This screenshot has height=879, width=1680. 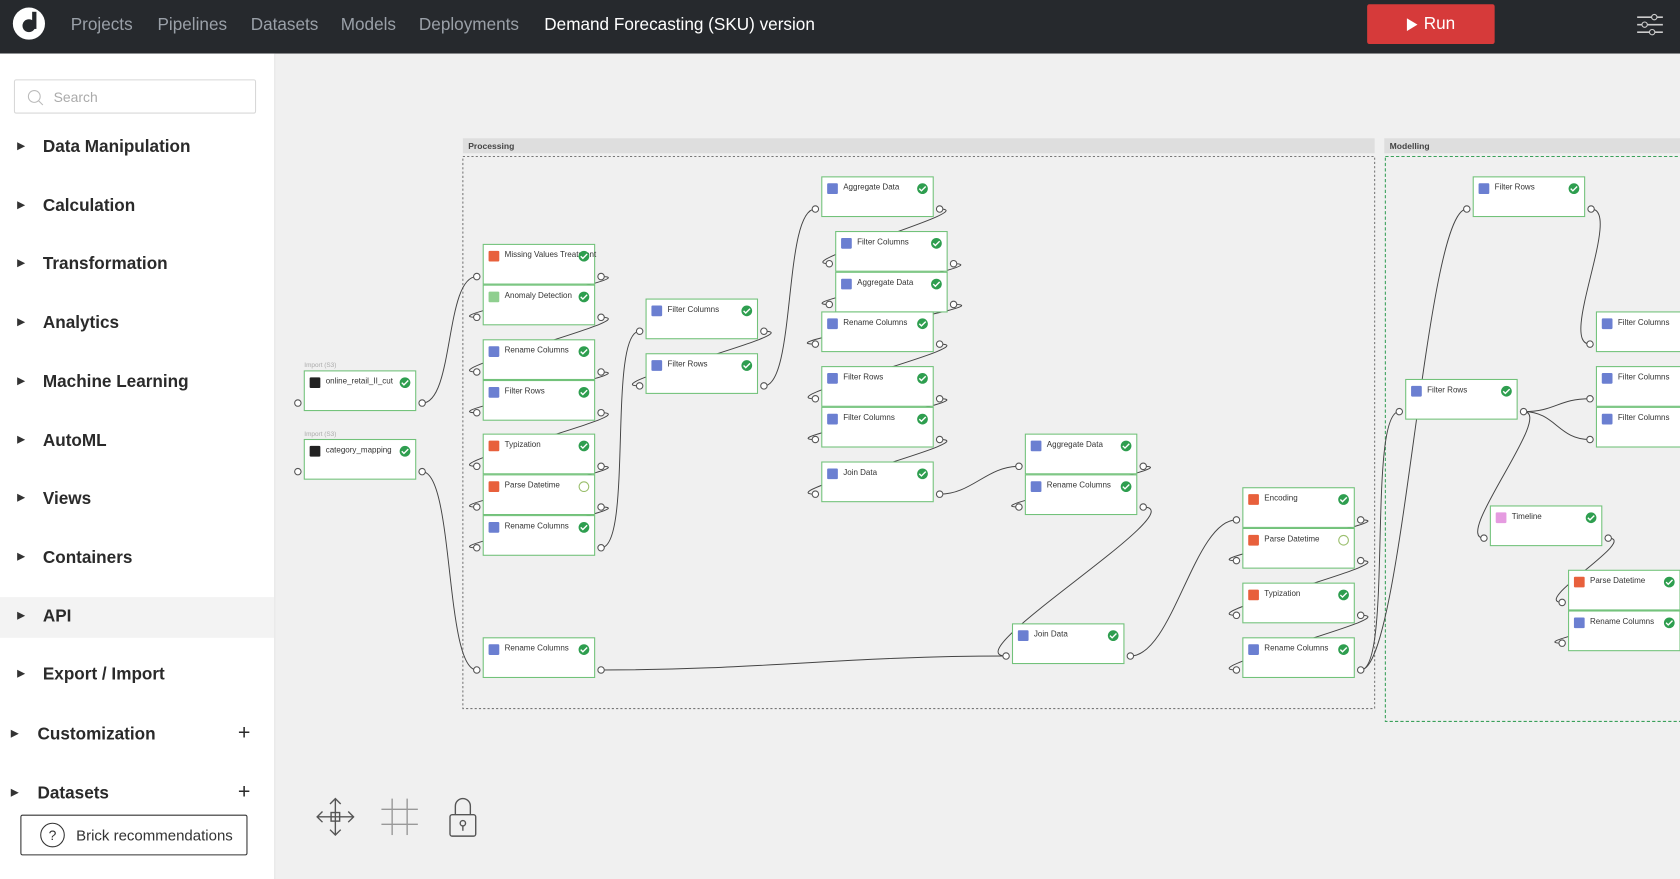 I want to click on sidebar-group: ▶ Datasets +, so click(x=137, y=794).